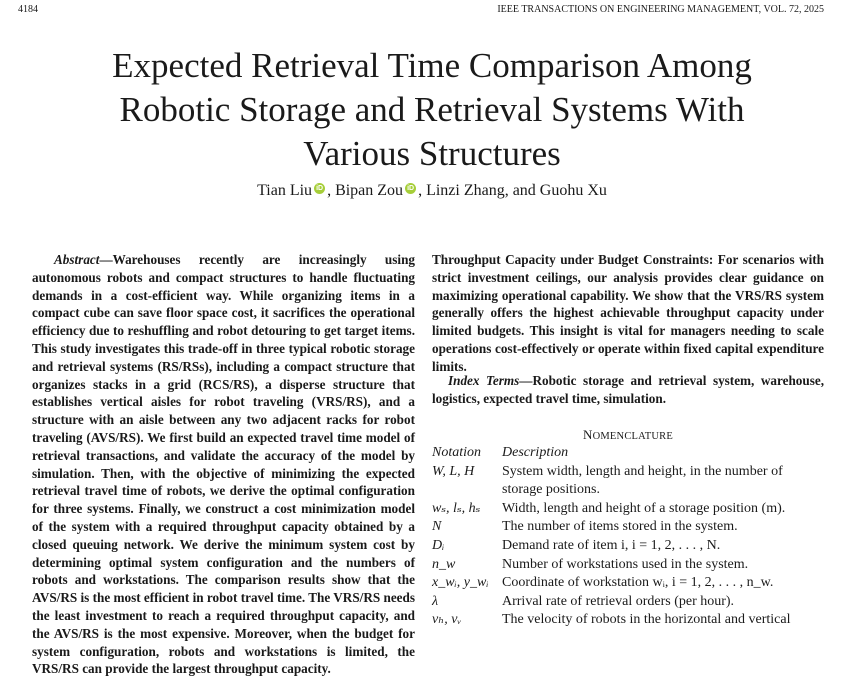  What do you see at coordinates (457, 452) in the screenshot?
I see `notation-header: Notation` at bounding box center [457, 452].